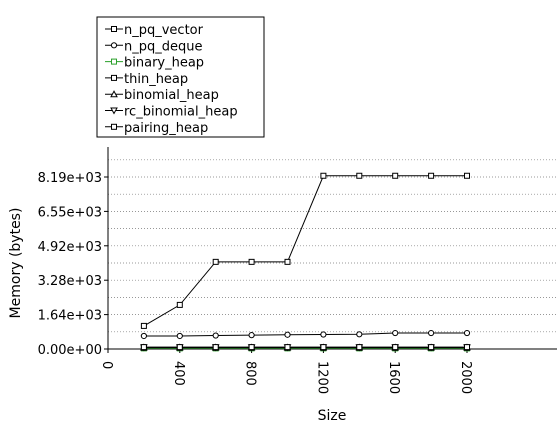  What do you see at coordinates (70, 247) in the screenshot?
I see `y-tick-label: 4.92e+03` at bounding box center [70, 247].